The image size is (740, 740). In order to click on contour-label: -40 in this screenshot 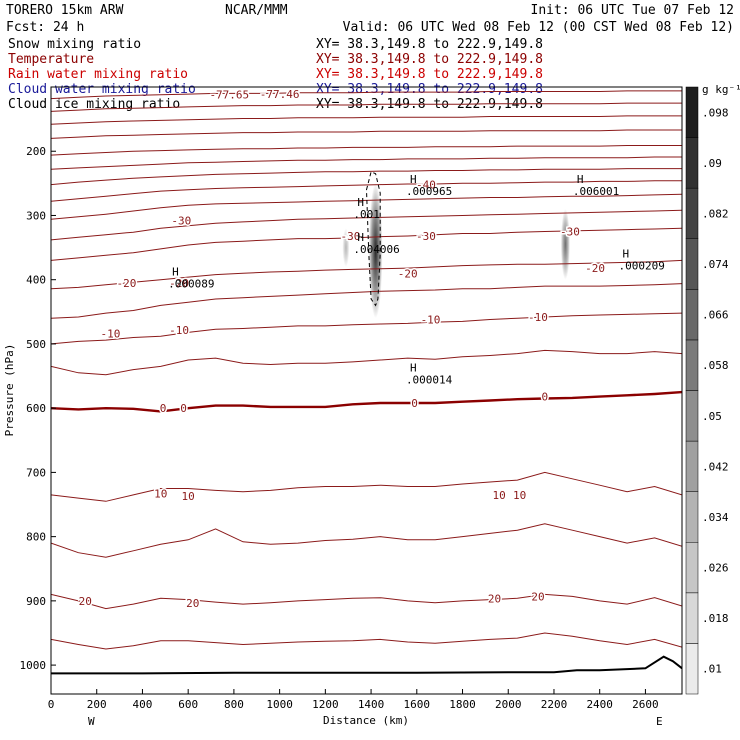, I will do `click(426, 185)`.